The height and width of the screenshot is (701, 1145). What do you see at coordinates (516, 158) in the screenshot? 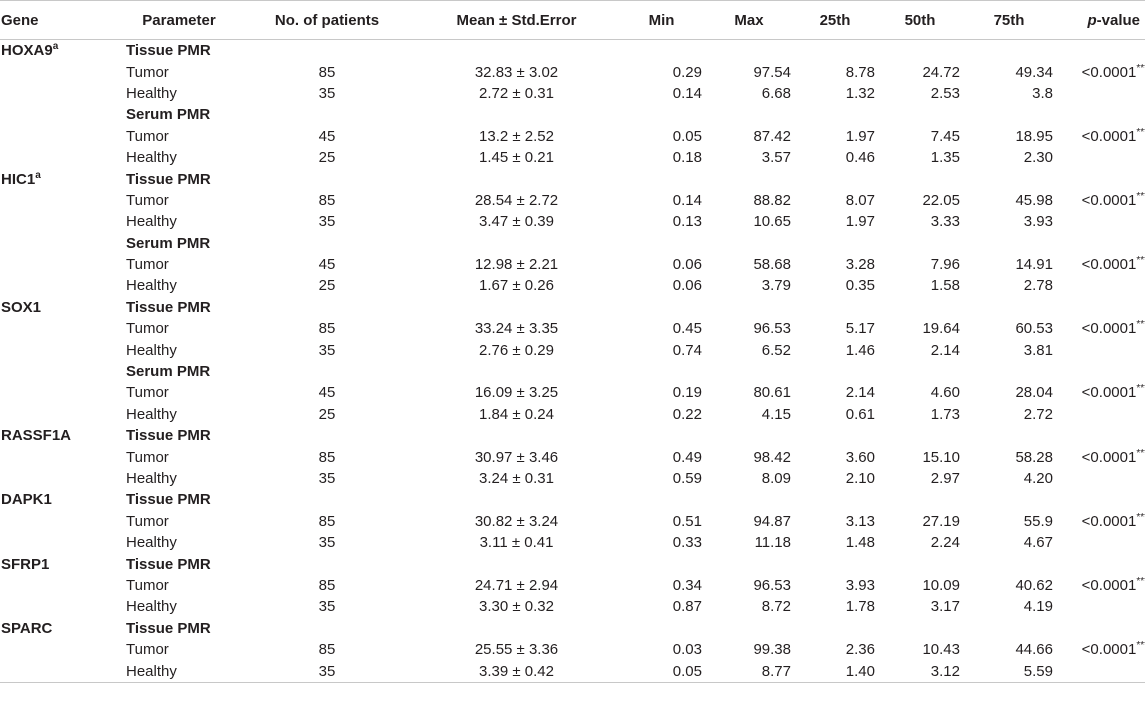
I see `cell-mean: 1.45 ± 0.21` at bounding box center [516, 158].